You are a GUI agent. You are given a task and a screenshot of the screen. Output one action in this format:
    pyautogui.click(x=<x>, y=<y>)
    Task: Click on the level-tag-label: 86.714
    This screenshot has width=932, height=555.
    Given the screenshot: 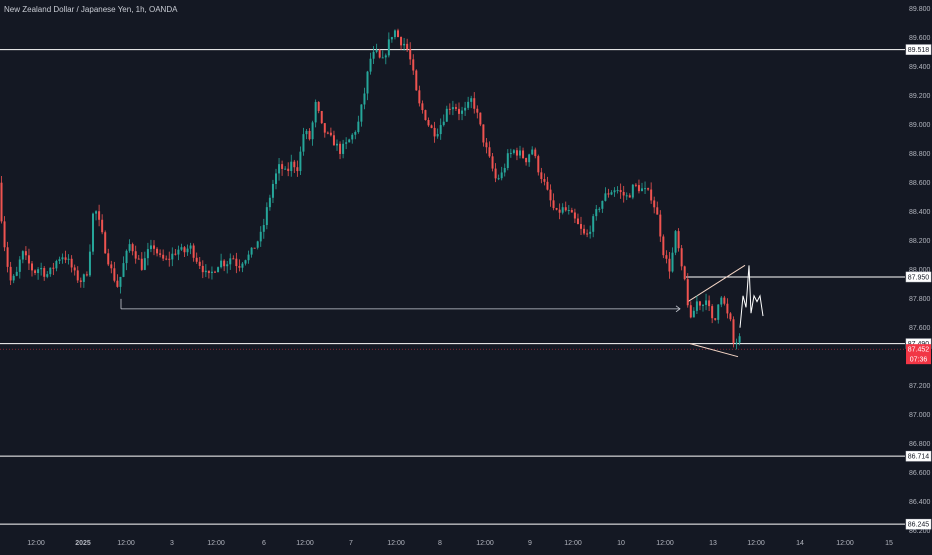 What is the action you would take?
    pyautogui.click(x=919, y=457)
    